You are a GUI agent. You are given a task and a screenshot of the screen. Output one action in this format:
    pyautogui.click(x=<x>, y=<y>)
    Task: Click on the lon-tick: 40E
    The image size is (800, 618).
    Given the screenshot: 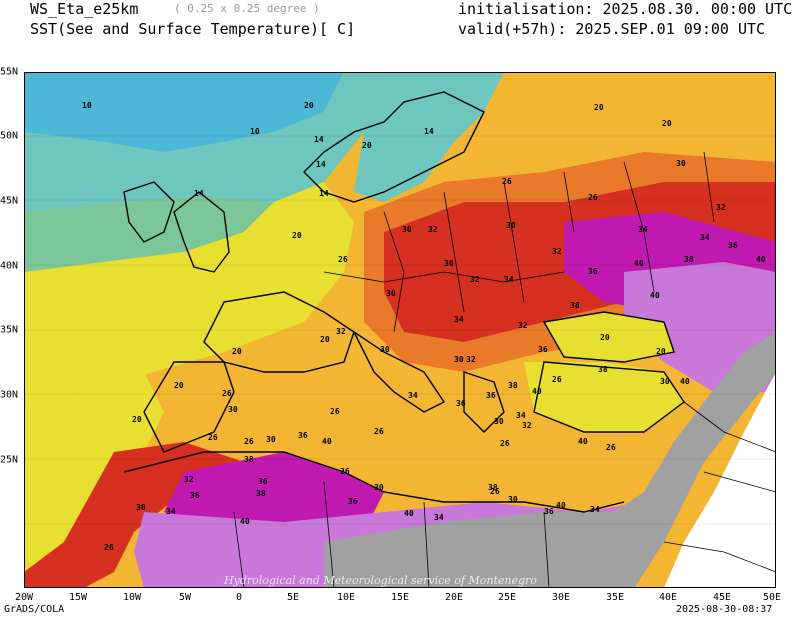 What is the action you would take?
    pyautogui.click(x=668, y=597)
    